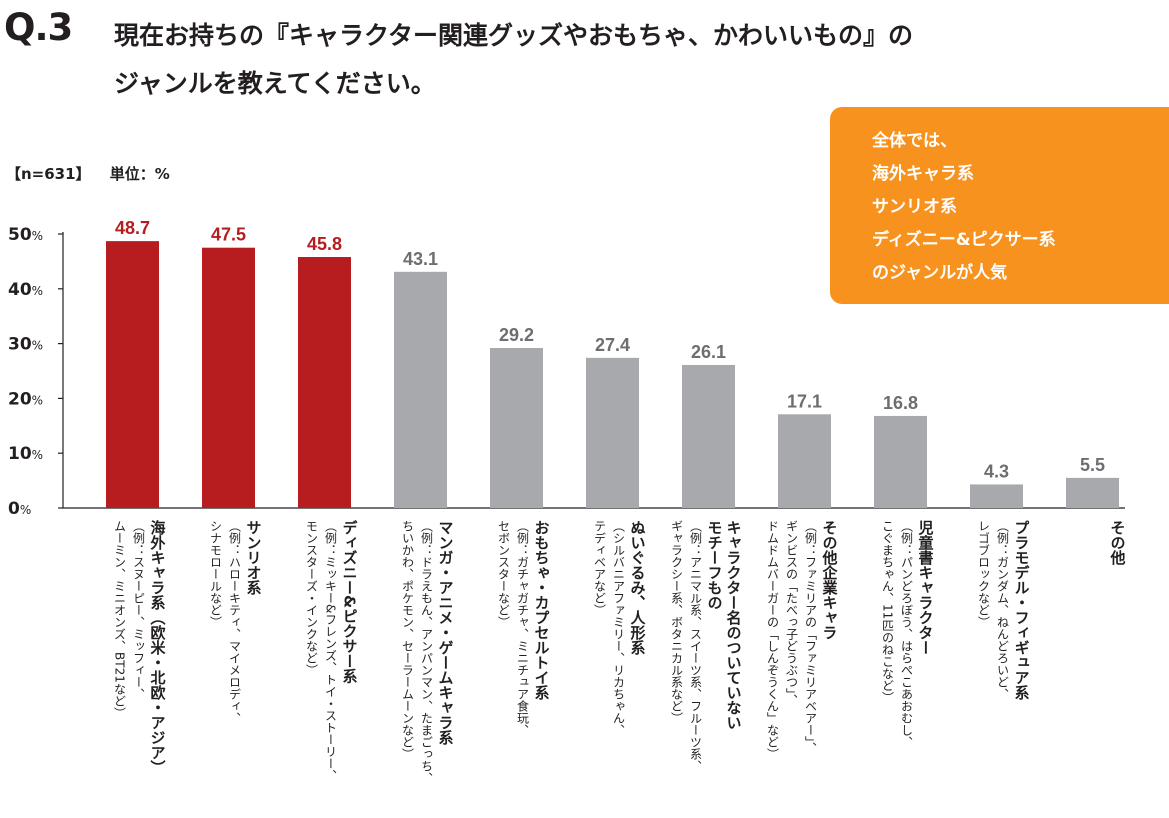 The width and height of the screenshot is (1169, 818). I want to click on category-example: （例：ファミリアの「ファミリアベアー」、, so click(810, 637).